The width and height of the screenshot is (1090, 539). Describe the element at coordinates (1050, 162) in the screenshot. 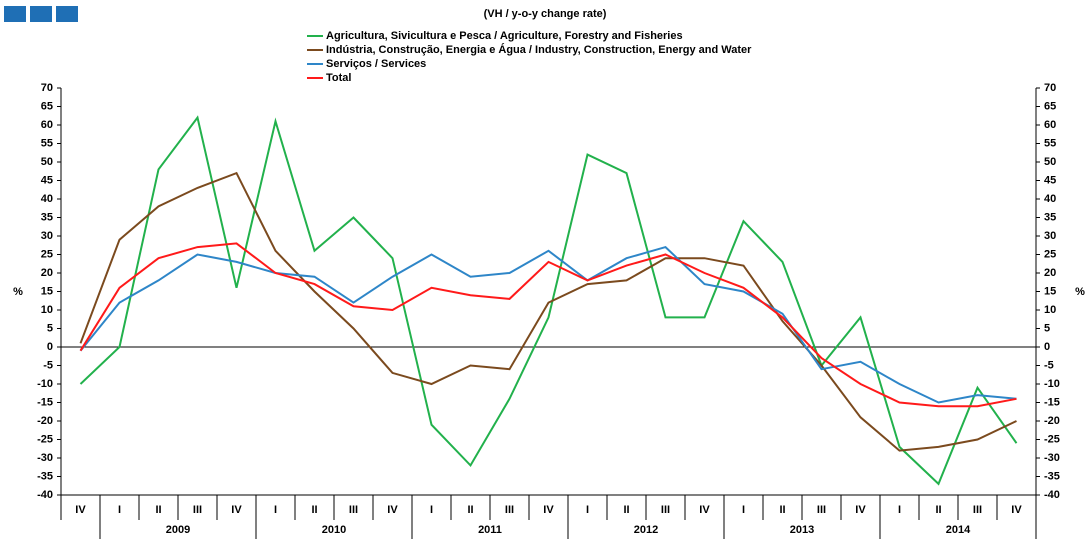

I see `y2-tick-label: 50` at that location.